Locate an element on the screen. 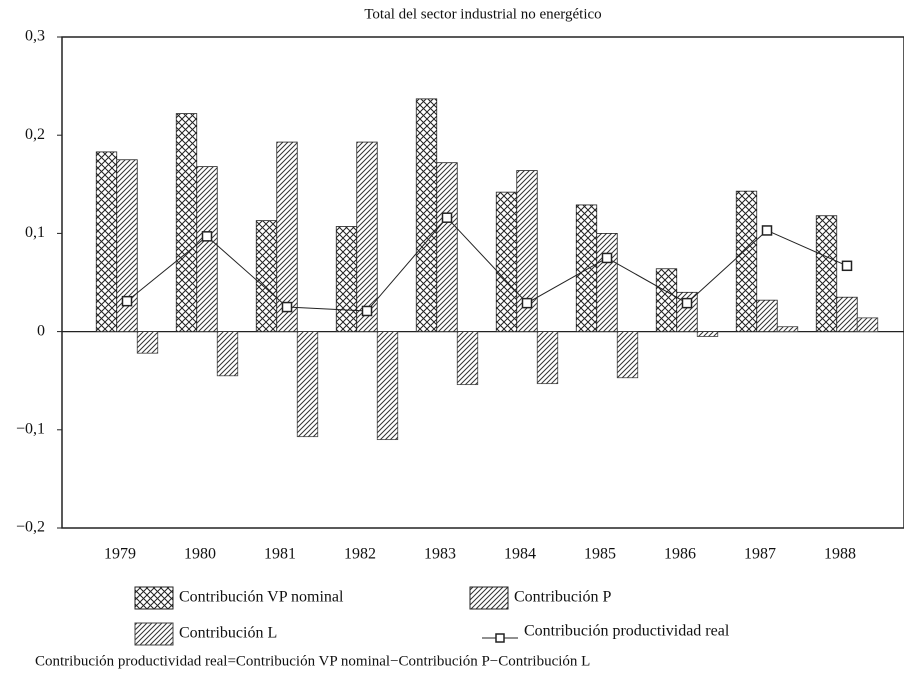 This screenshot has height=679, width=904. x-tick-label: 1986 is located at coordinates (680, 554).